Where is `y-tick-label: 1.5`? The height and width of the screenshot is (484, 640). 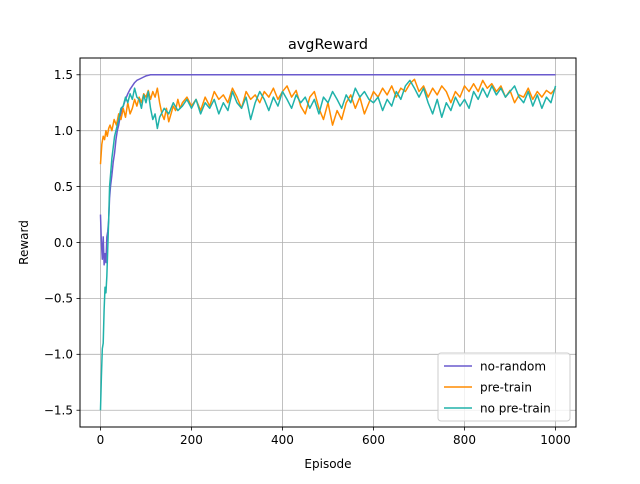 y-tick-label: 1.5 is located at coordinates (63, 75).